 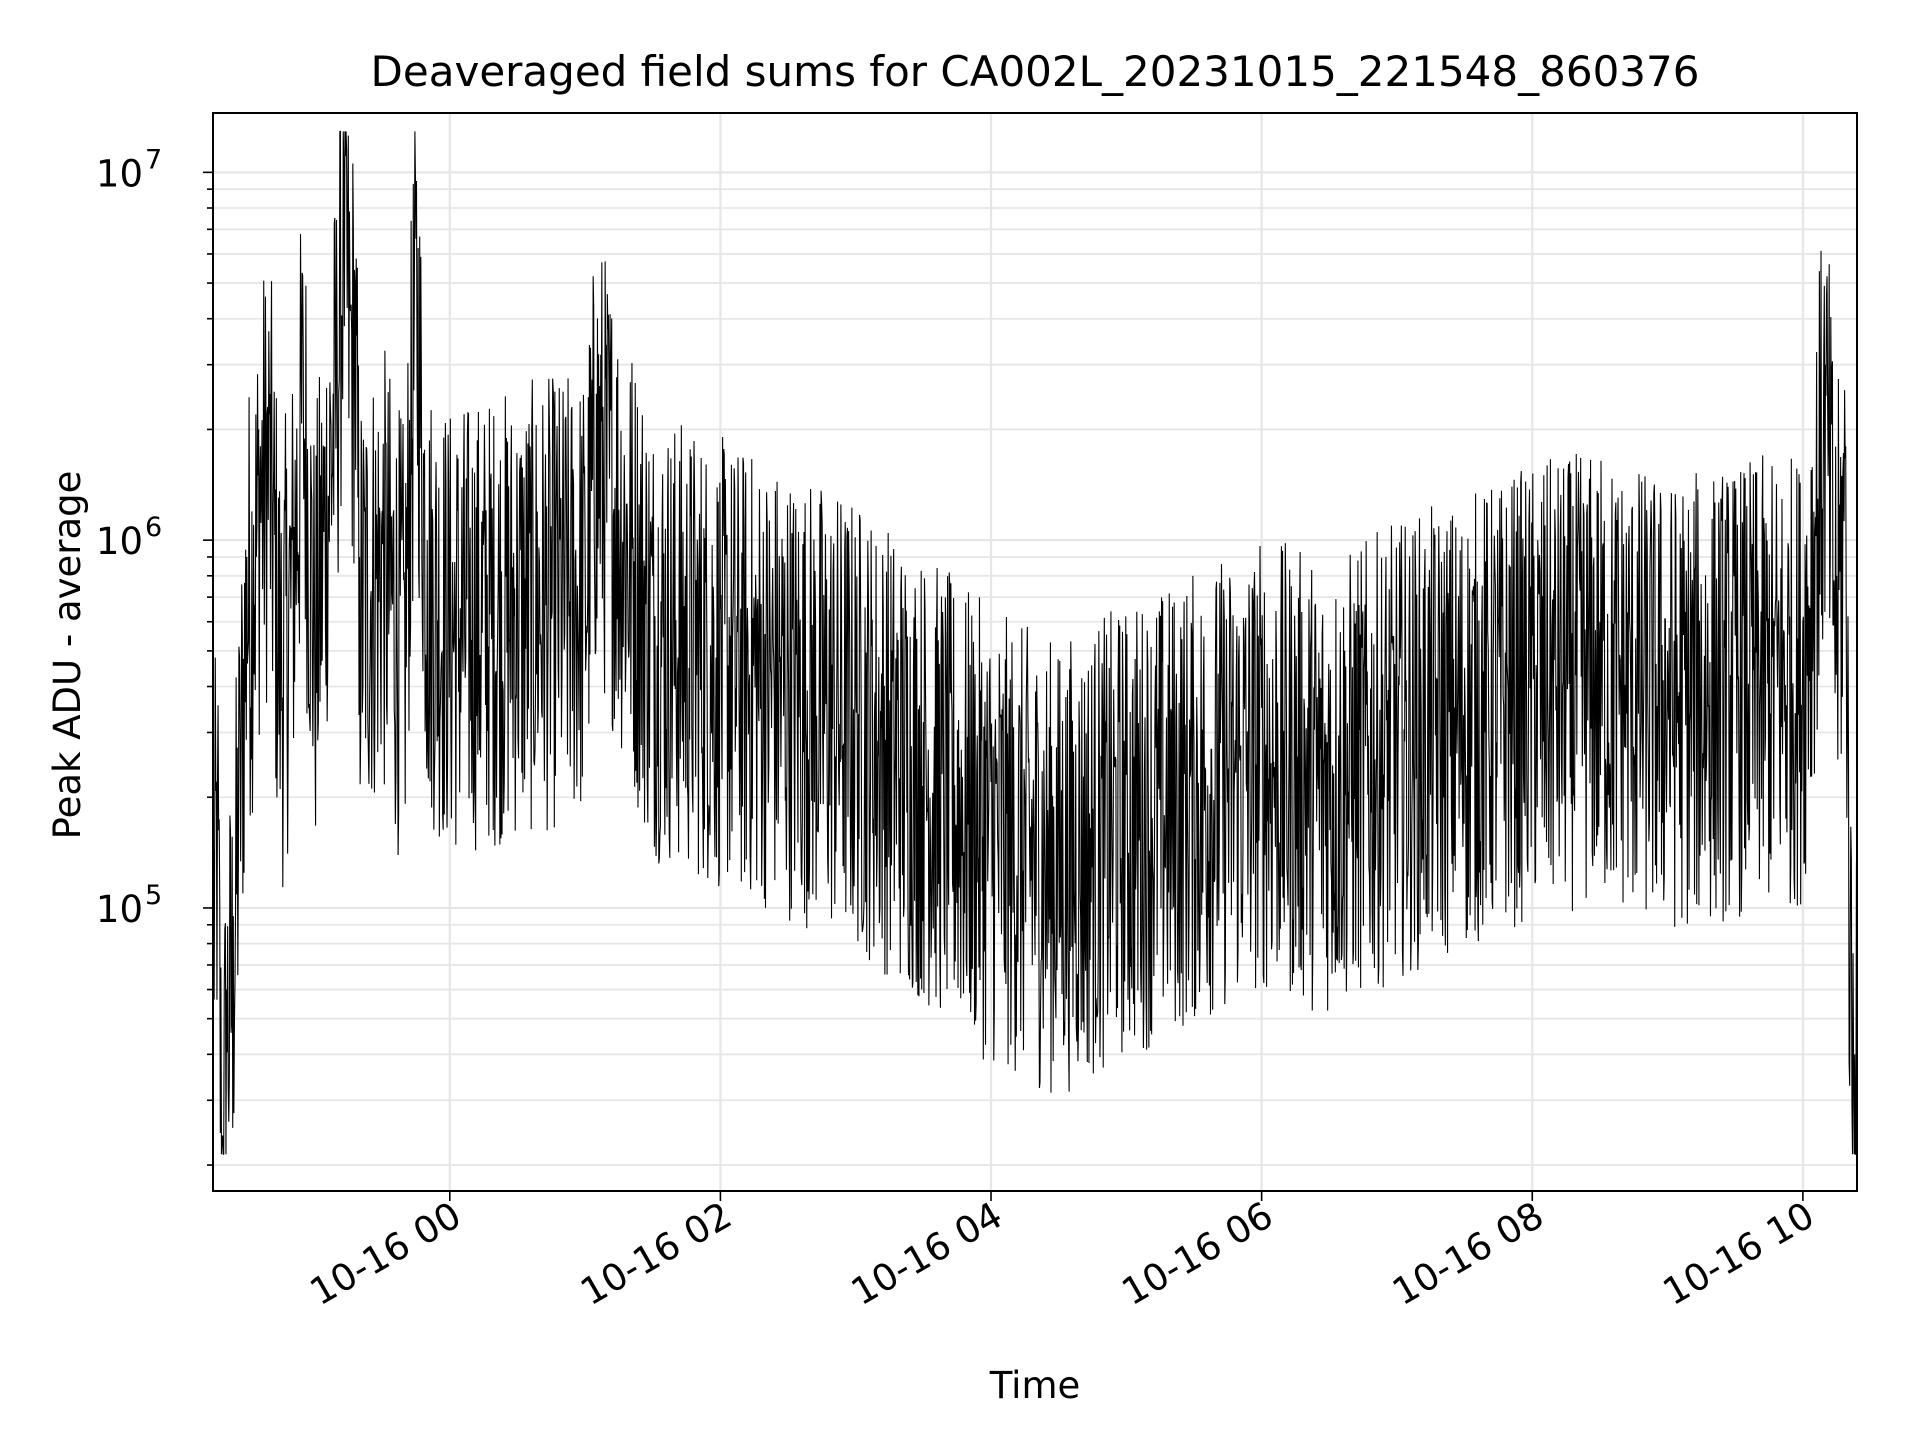 What do you see at coordinates (153, 159) in the screenshot?
I see `y-tick-label-exponent: 7` at bounding box center [153, 159].